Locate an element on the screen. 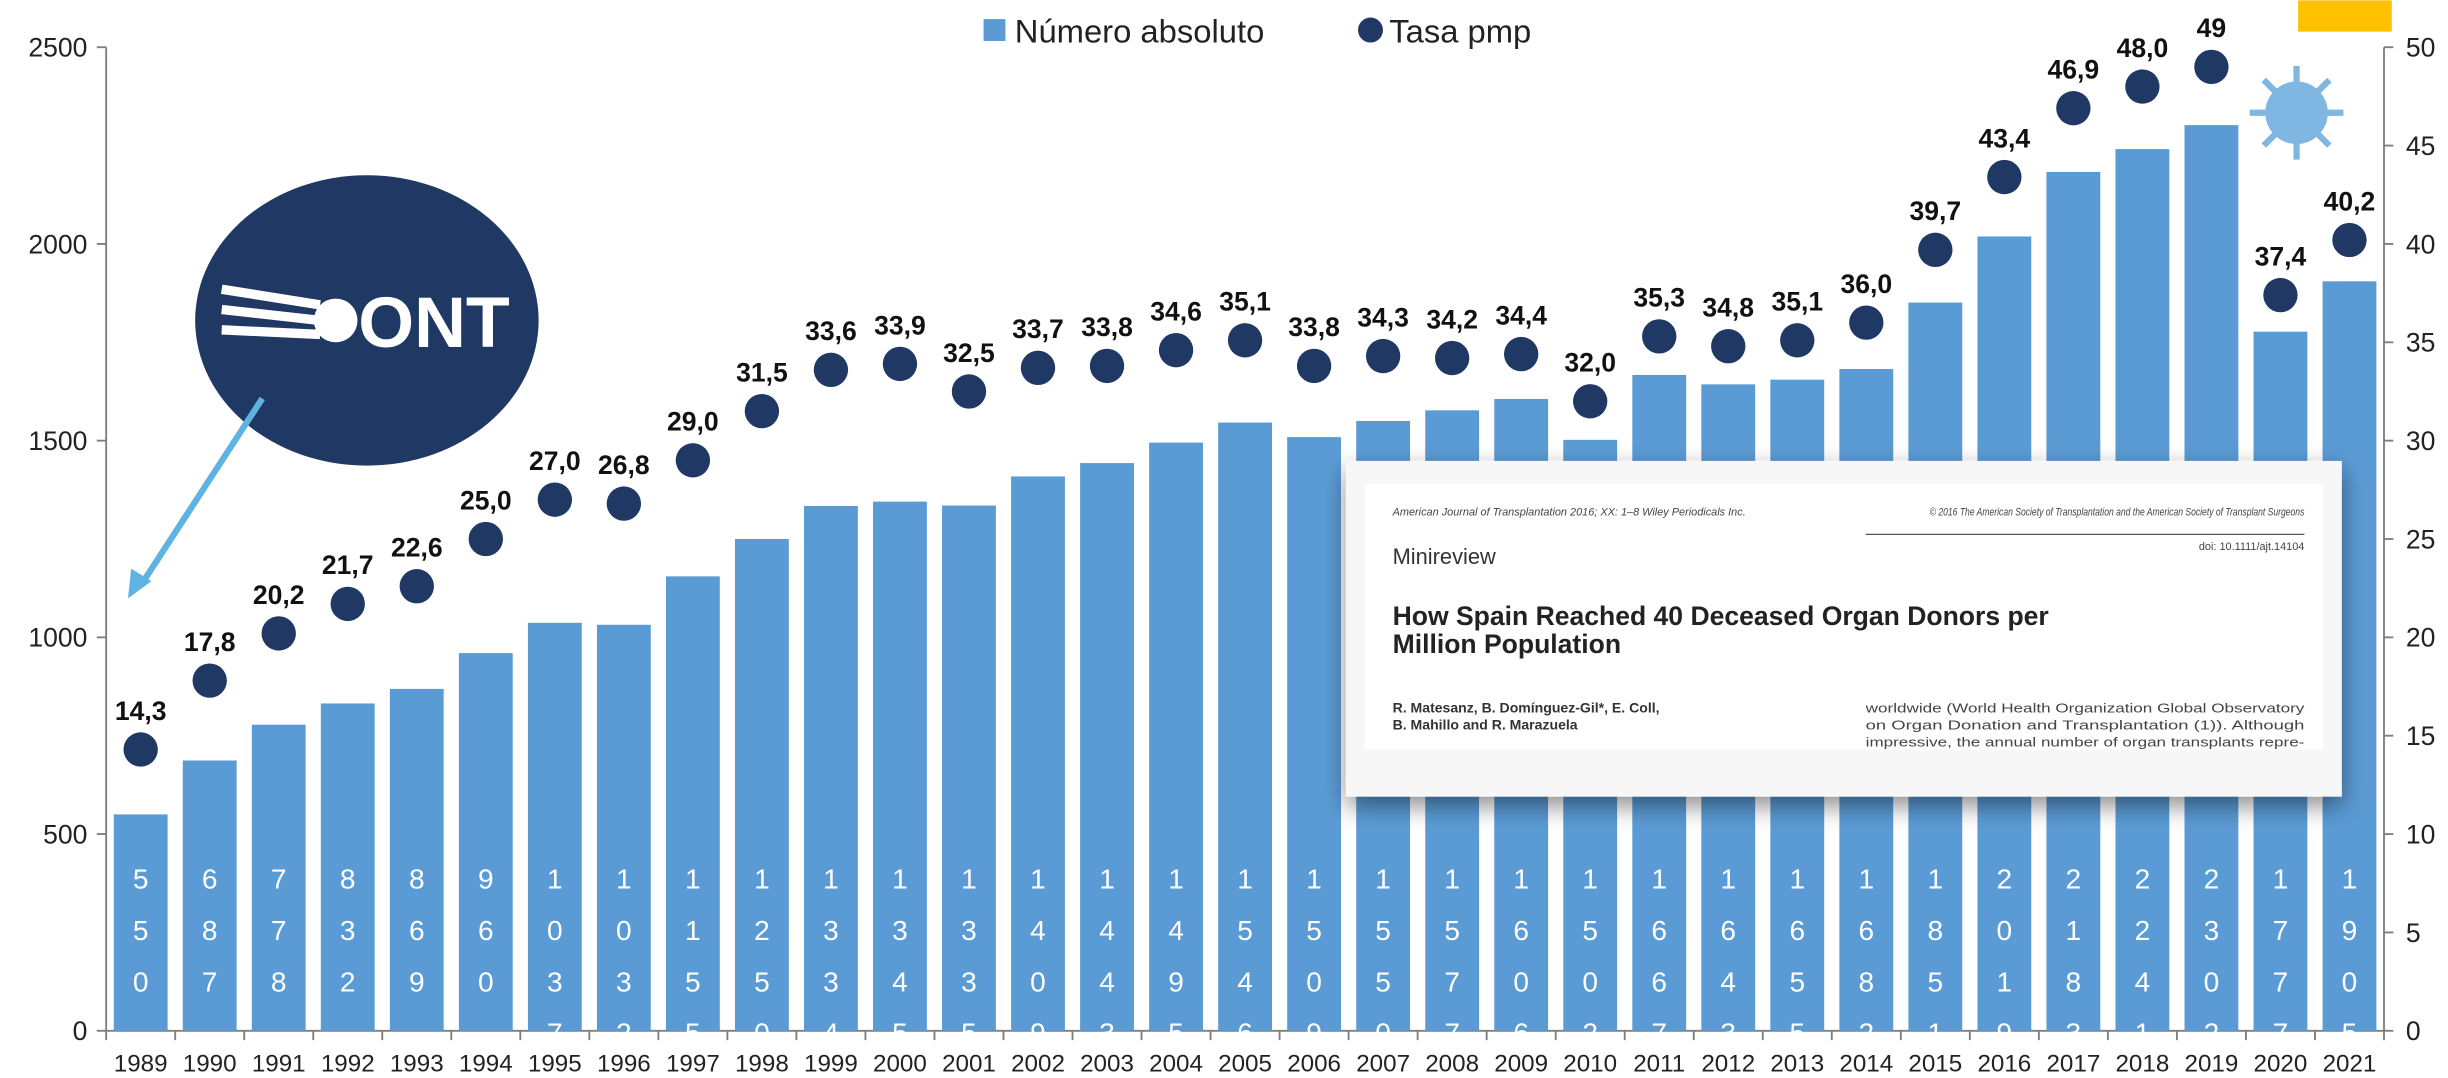 The width and height of the screenshot is (2448, 1078). y2-tick-label: 15 is located at coordinates (2421, 736).